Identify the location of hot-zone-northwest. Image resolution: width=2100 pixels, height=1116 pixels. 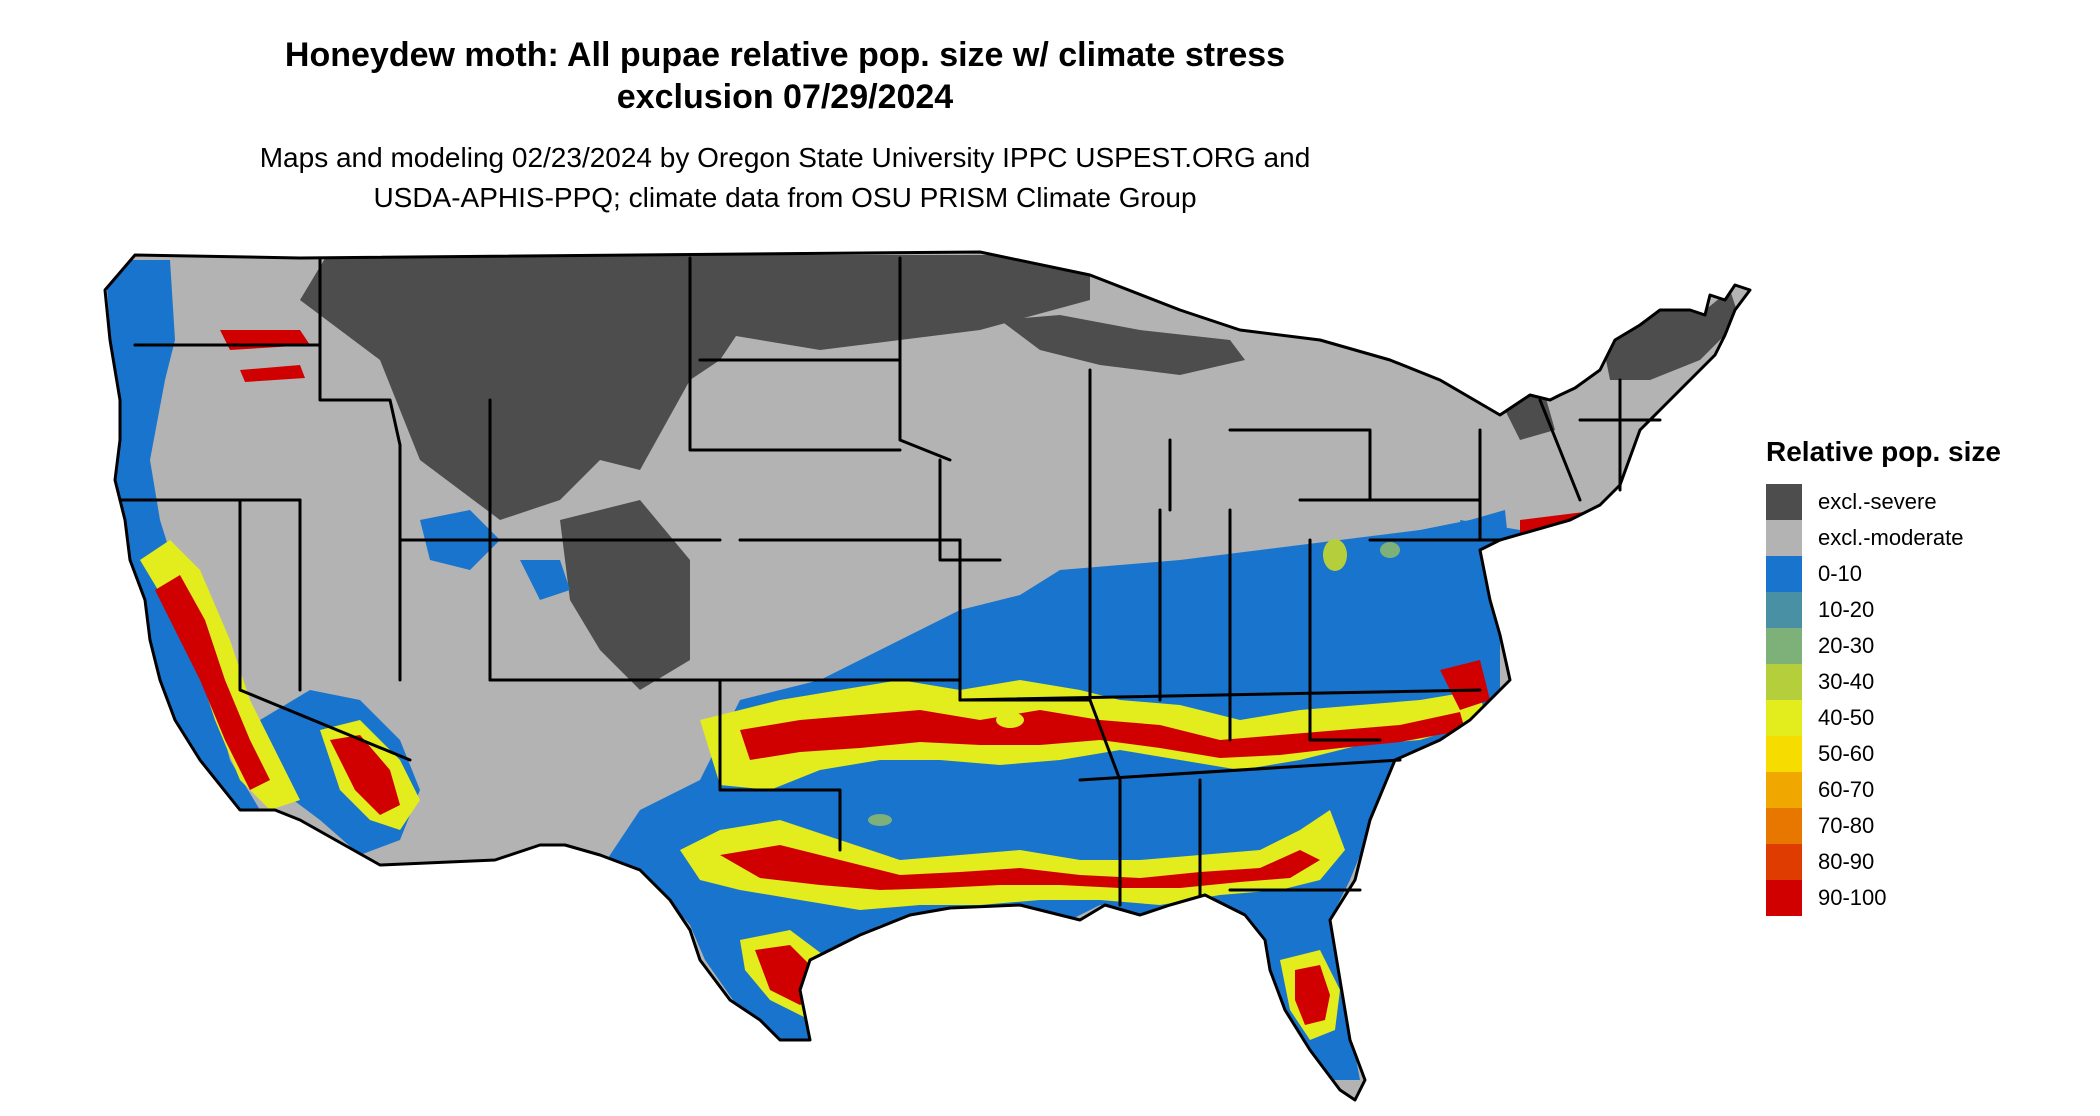
(272, 373).